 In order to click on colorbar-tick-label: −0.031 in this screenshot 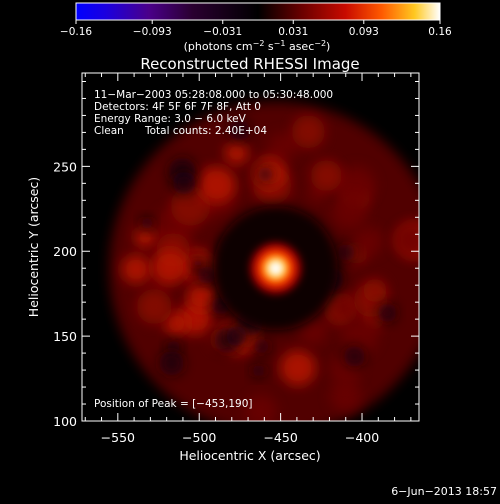, I will do `click(222, 32)`.